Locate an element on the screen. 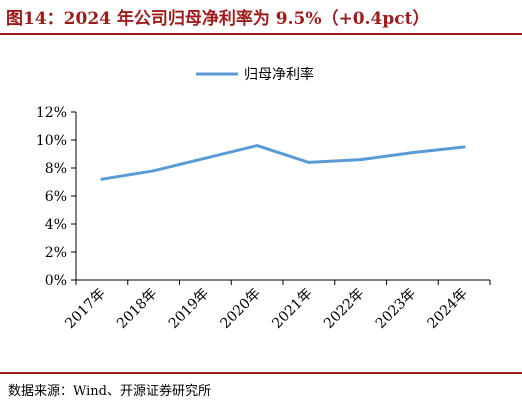 This screenshot has width=522, height=404. series-line-归母净利率 is located at coordinates (283, 162).